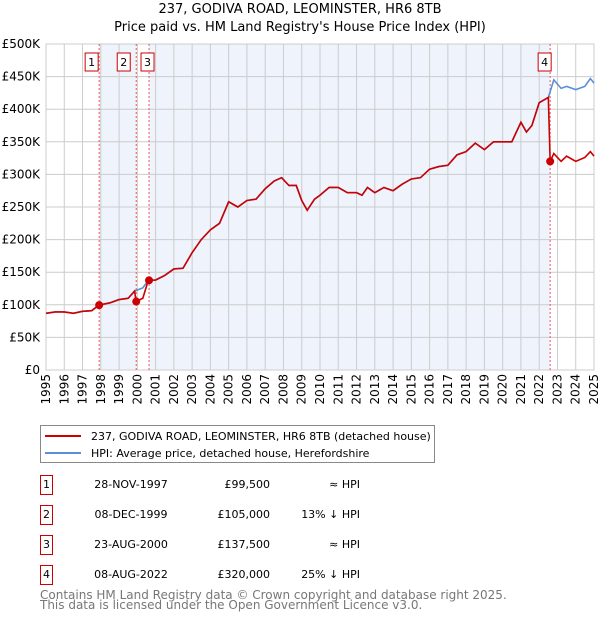  What do you see at coordinates (25, 337) in the screenshot?
I see `y-tick-label: £50K` at bounding box center [25, 337].